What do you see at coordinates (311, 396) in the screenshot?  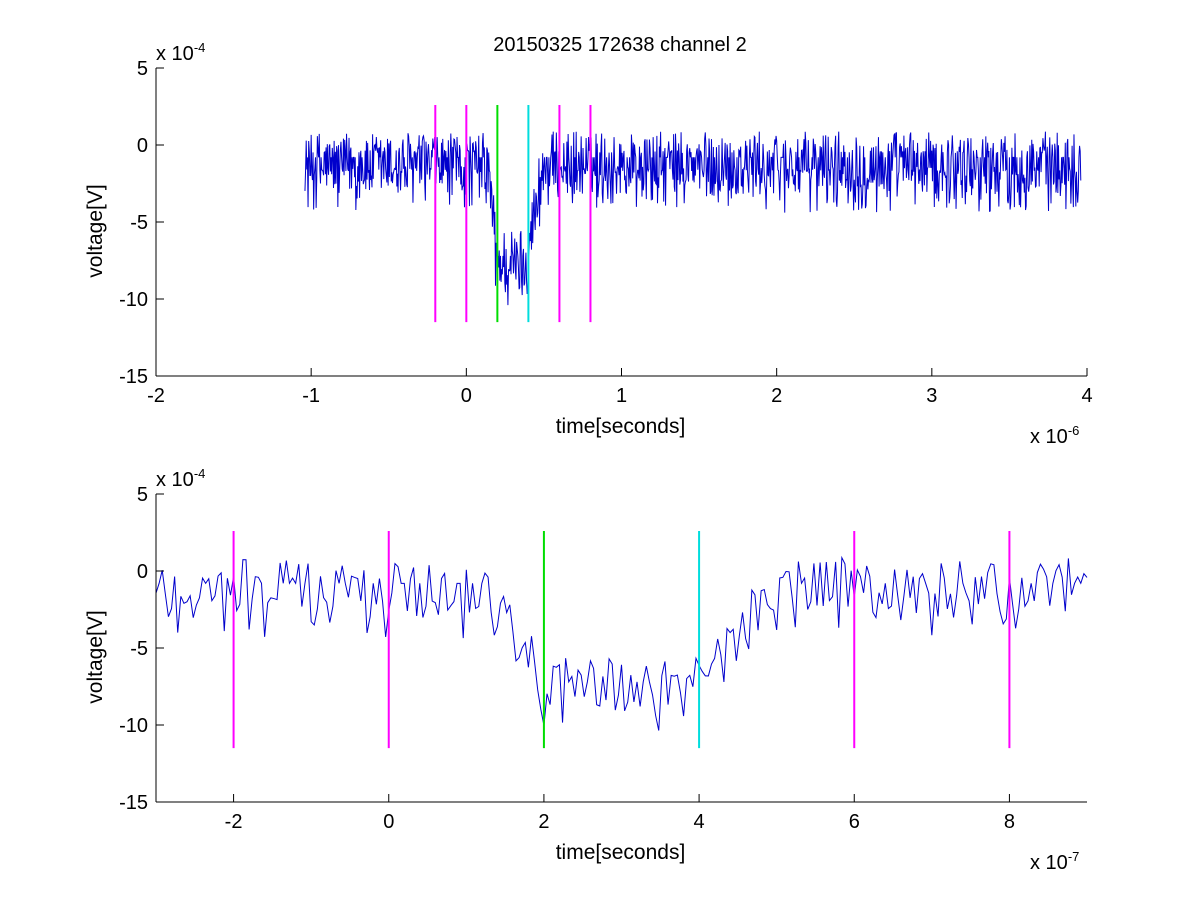 I see `top-x-tick-label: -1` at bounding box center [311, 396].